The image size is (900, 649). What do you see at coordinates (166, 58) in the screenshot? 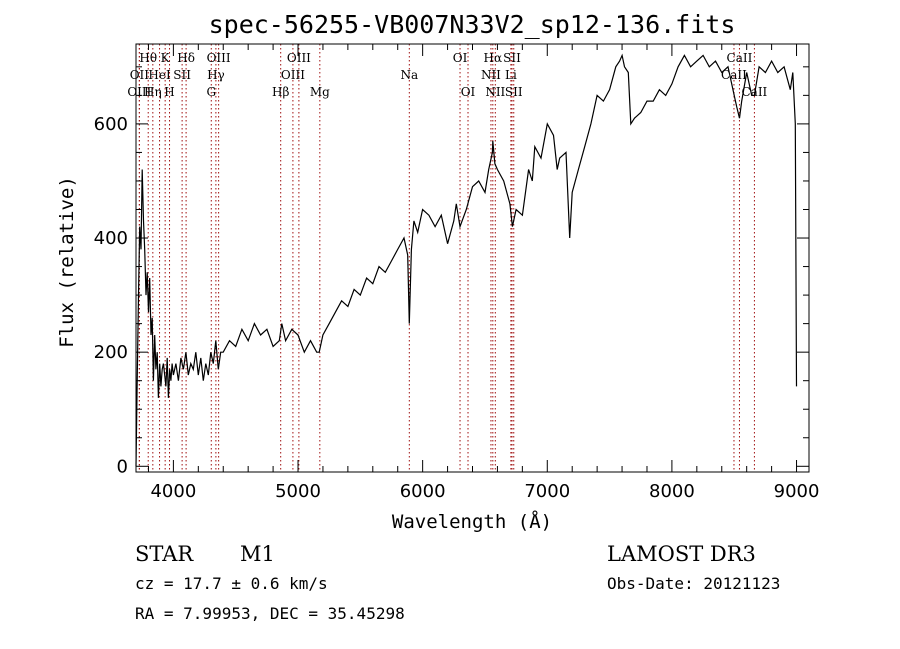
I see `spectral-line-label: K` at bounding box center [166, 58].